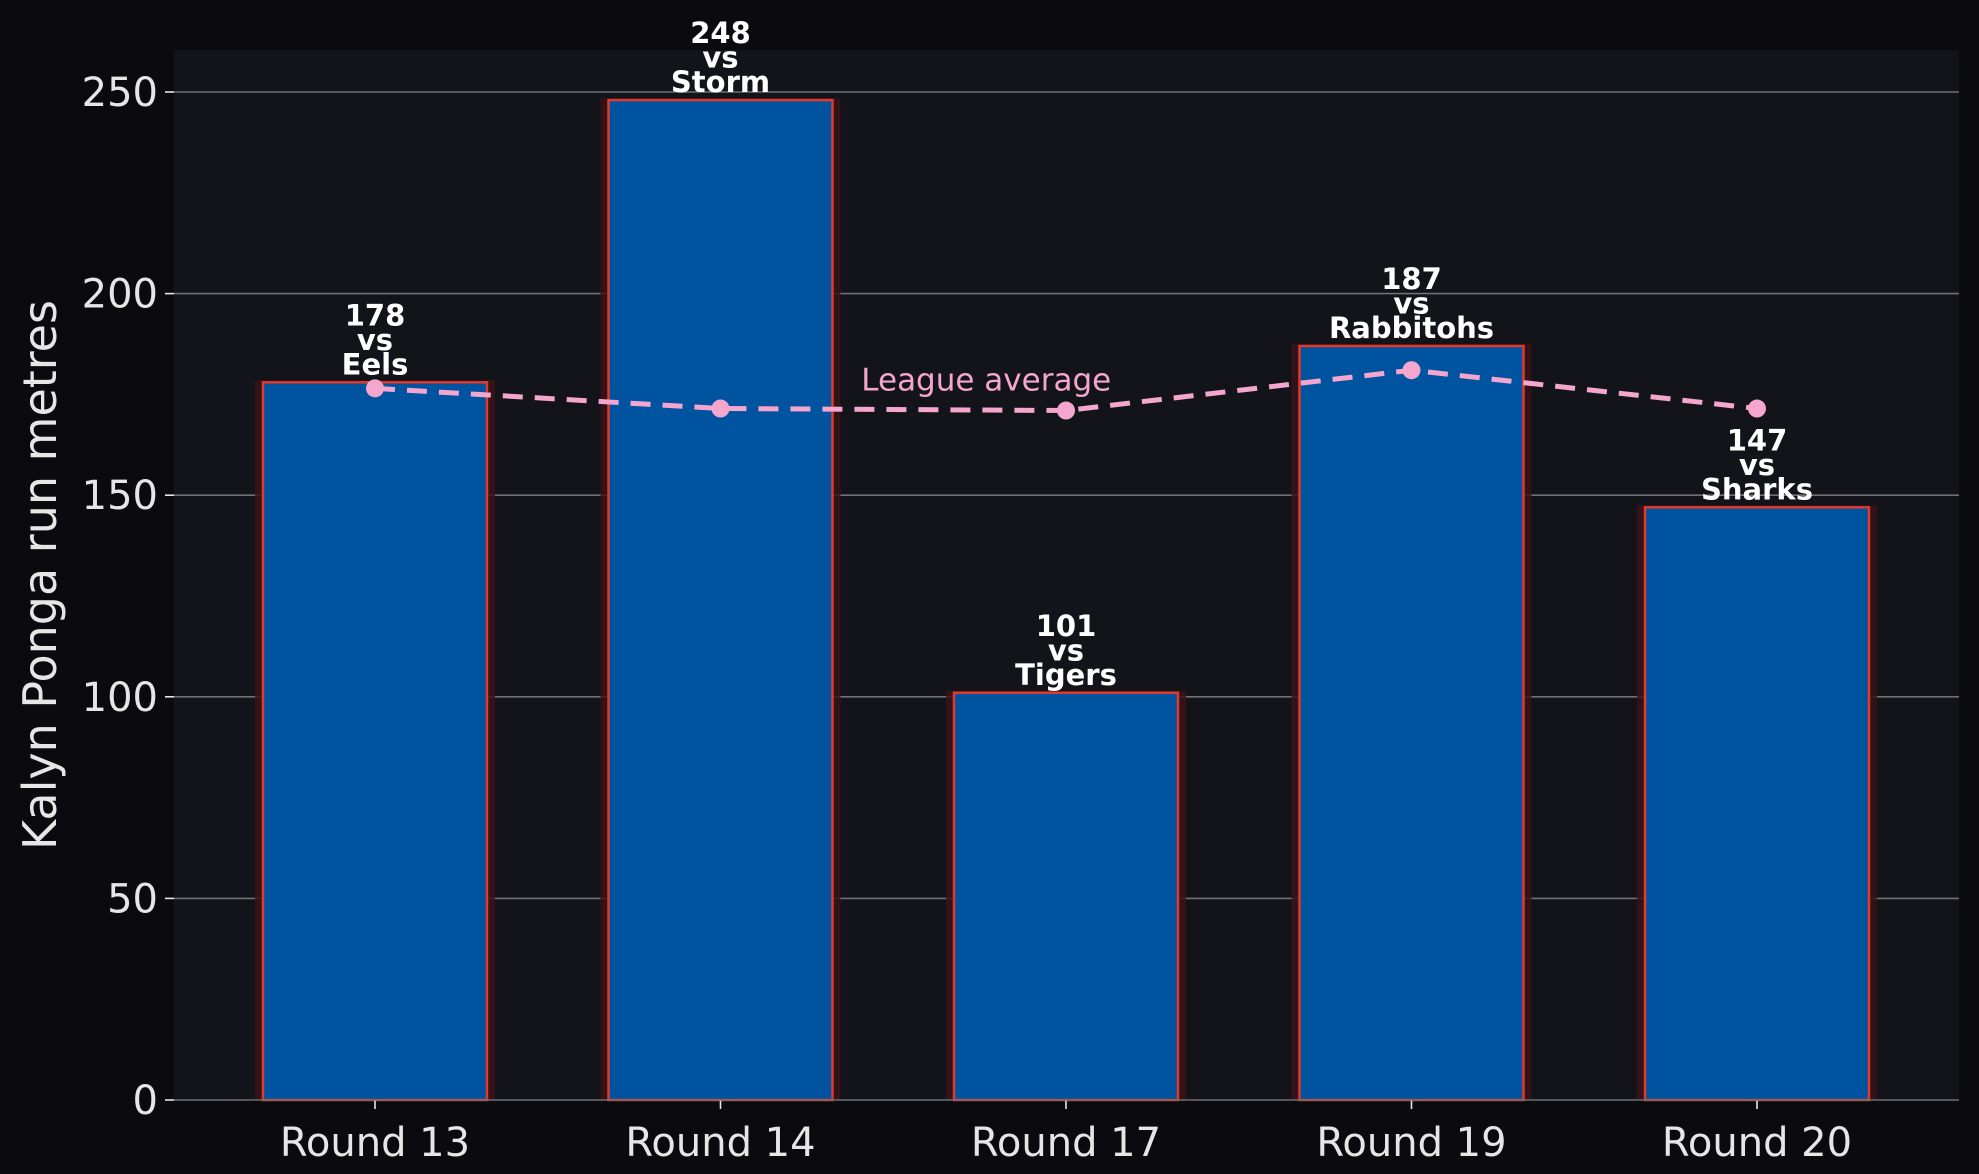 The width and height of the screenshot is (1979, 1174). Describe the element at coordinates (1411, 279) in the screenshot. I see `bar-value-label: 187` at that location.